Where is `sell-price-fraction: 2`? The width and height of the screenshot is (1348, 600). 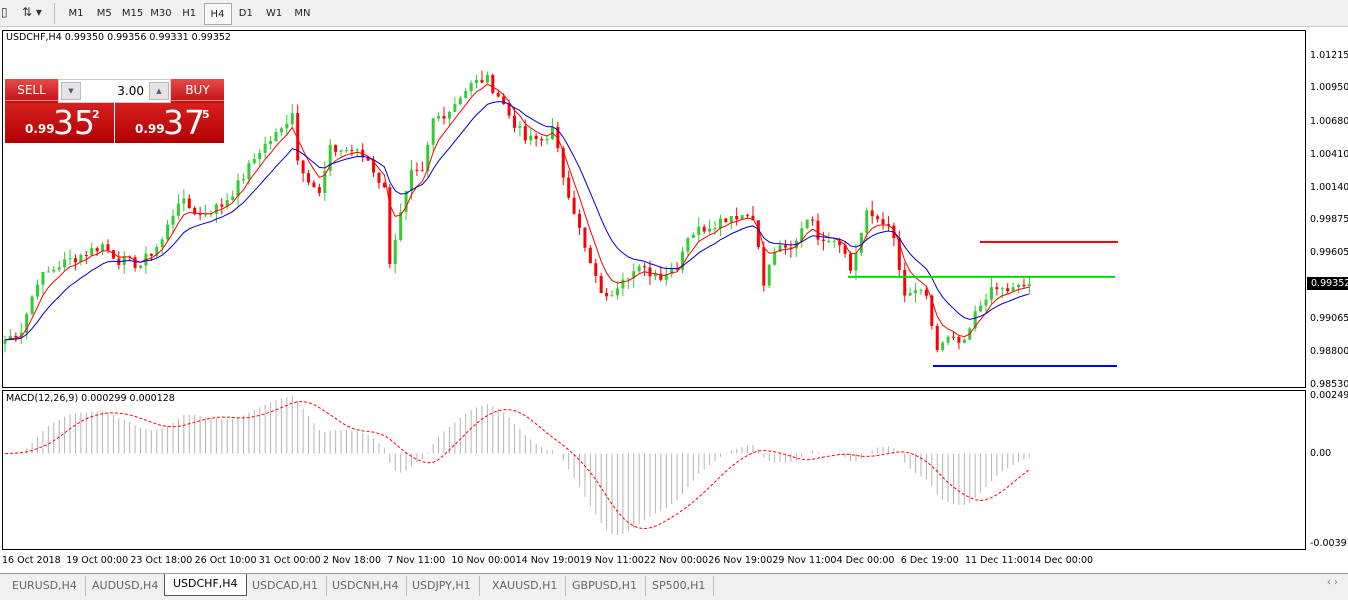 sell-price-fraction: 2 is located at coordinates (96, 114).